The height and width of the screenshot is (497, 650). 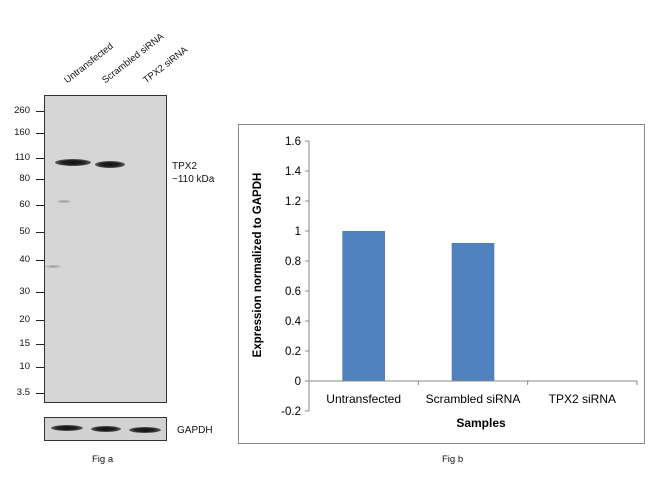 What do you see at coordinates (24, 291) in the screenshot?
I see `mw-marker-30: 30` at bounding box center [24, 291].